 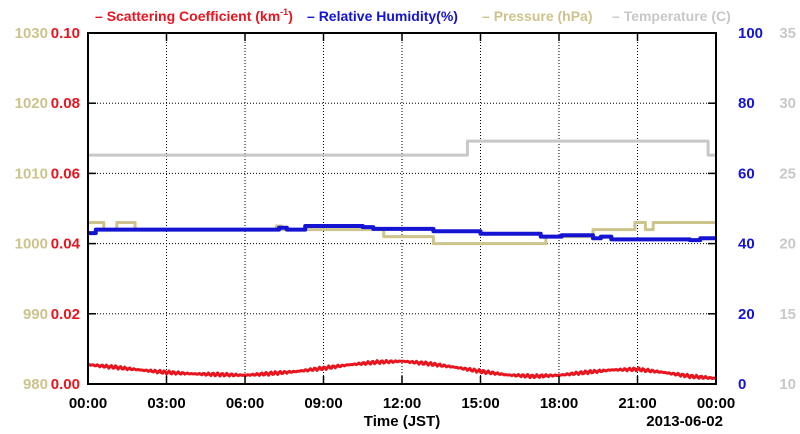 I want to click on y-tick-label-temperature: 35, so click(x=787, y=33).